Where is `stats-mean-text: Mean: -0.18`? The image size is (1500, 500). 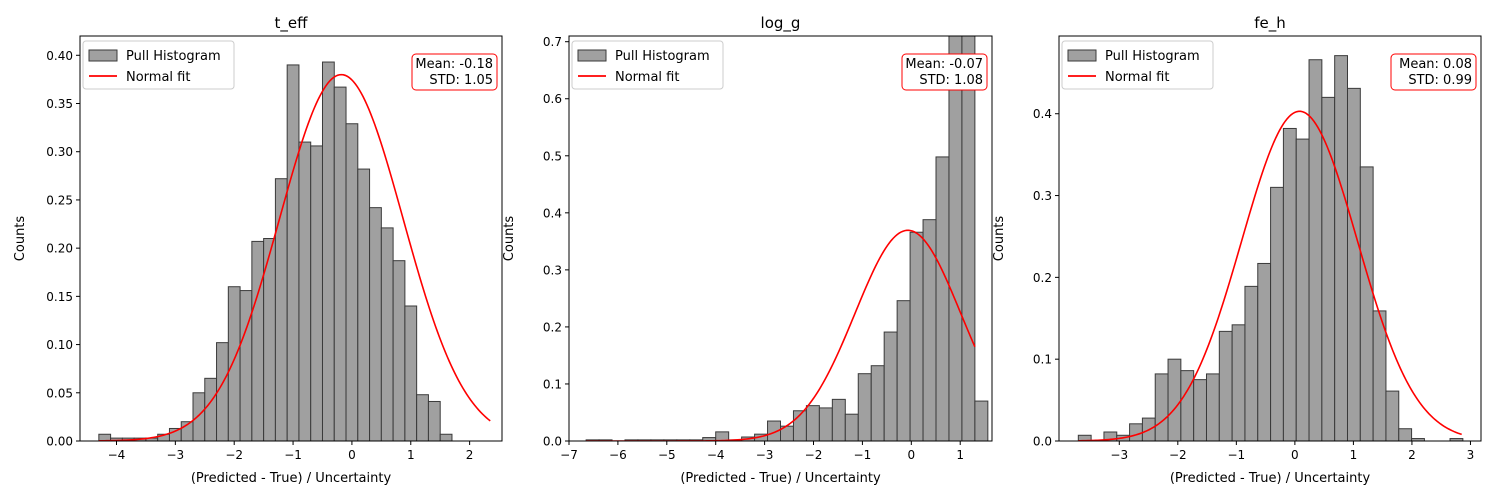 stats-mean-text: Mean: -0.18 is located at coordinates (454, 64).